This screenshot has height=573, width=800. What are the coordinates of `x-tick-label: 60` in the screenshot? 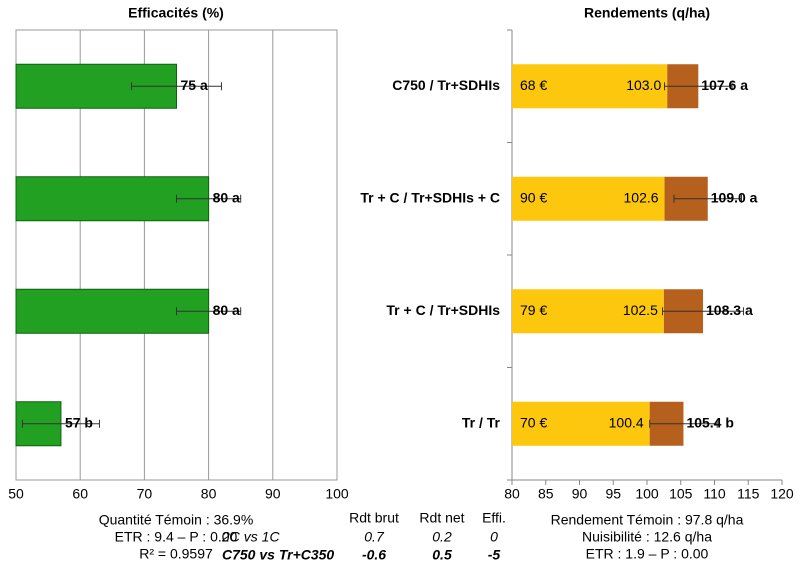 It's located at (80, 494).